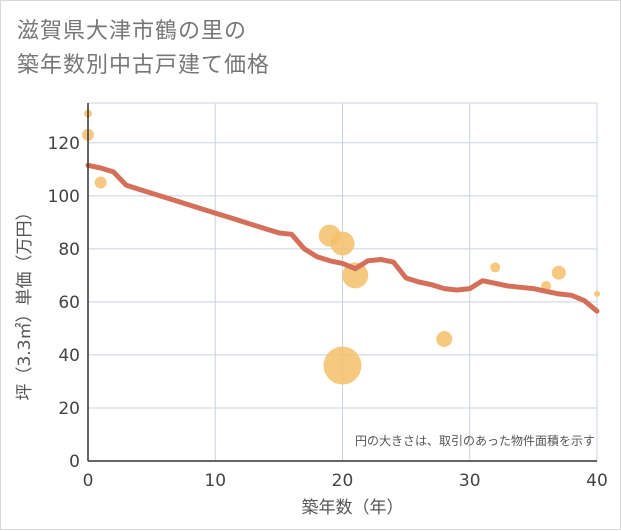  What do you see at coordinates (475, 440) in the screenshot?
I see `size-note: 円の大きさは、取引のあった物件面積を示す` at bounding box center [475, 440].